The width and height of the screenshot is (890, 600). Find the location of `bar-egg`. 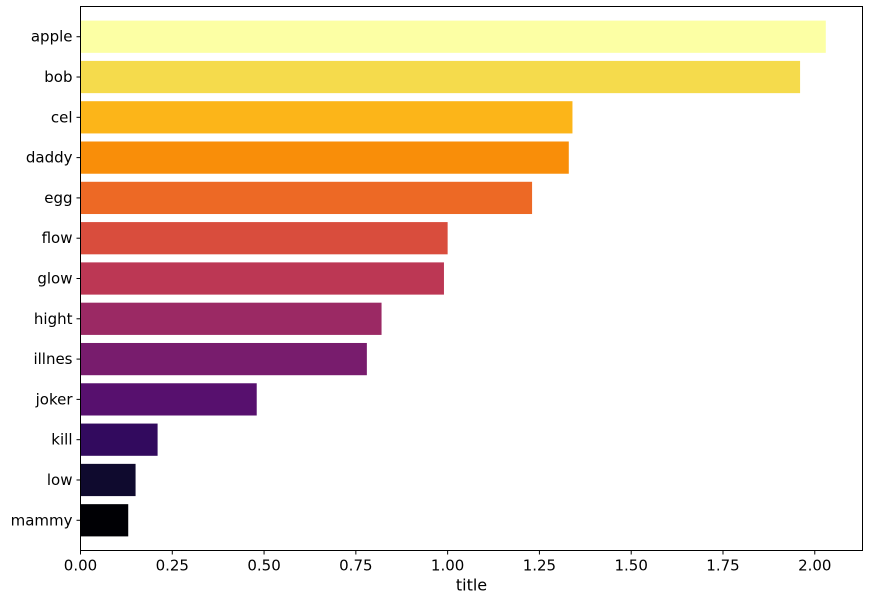

bar-egg is located at coordinates (306, 198).